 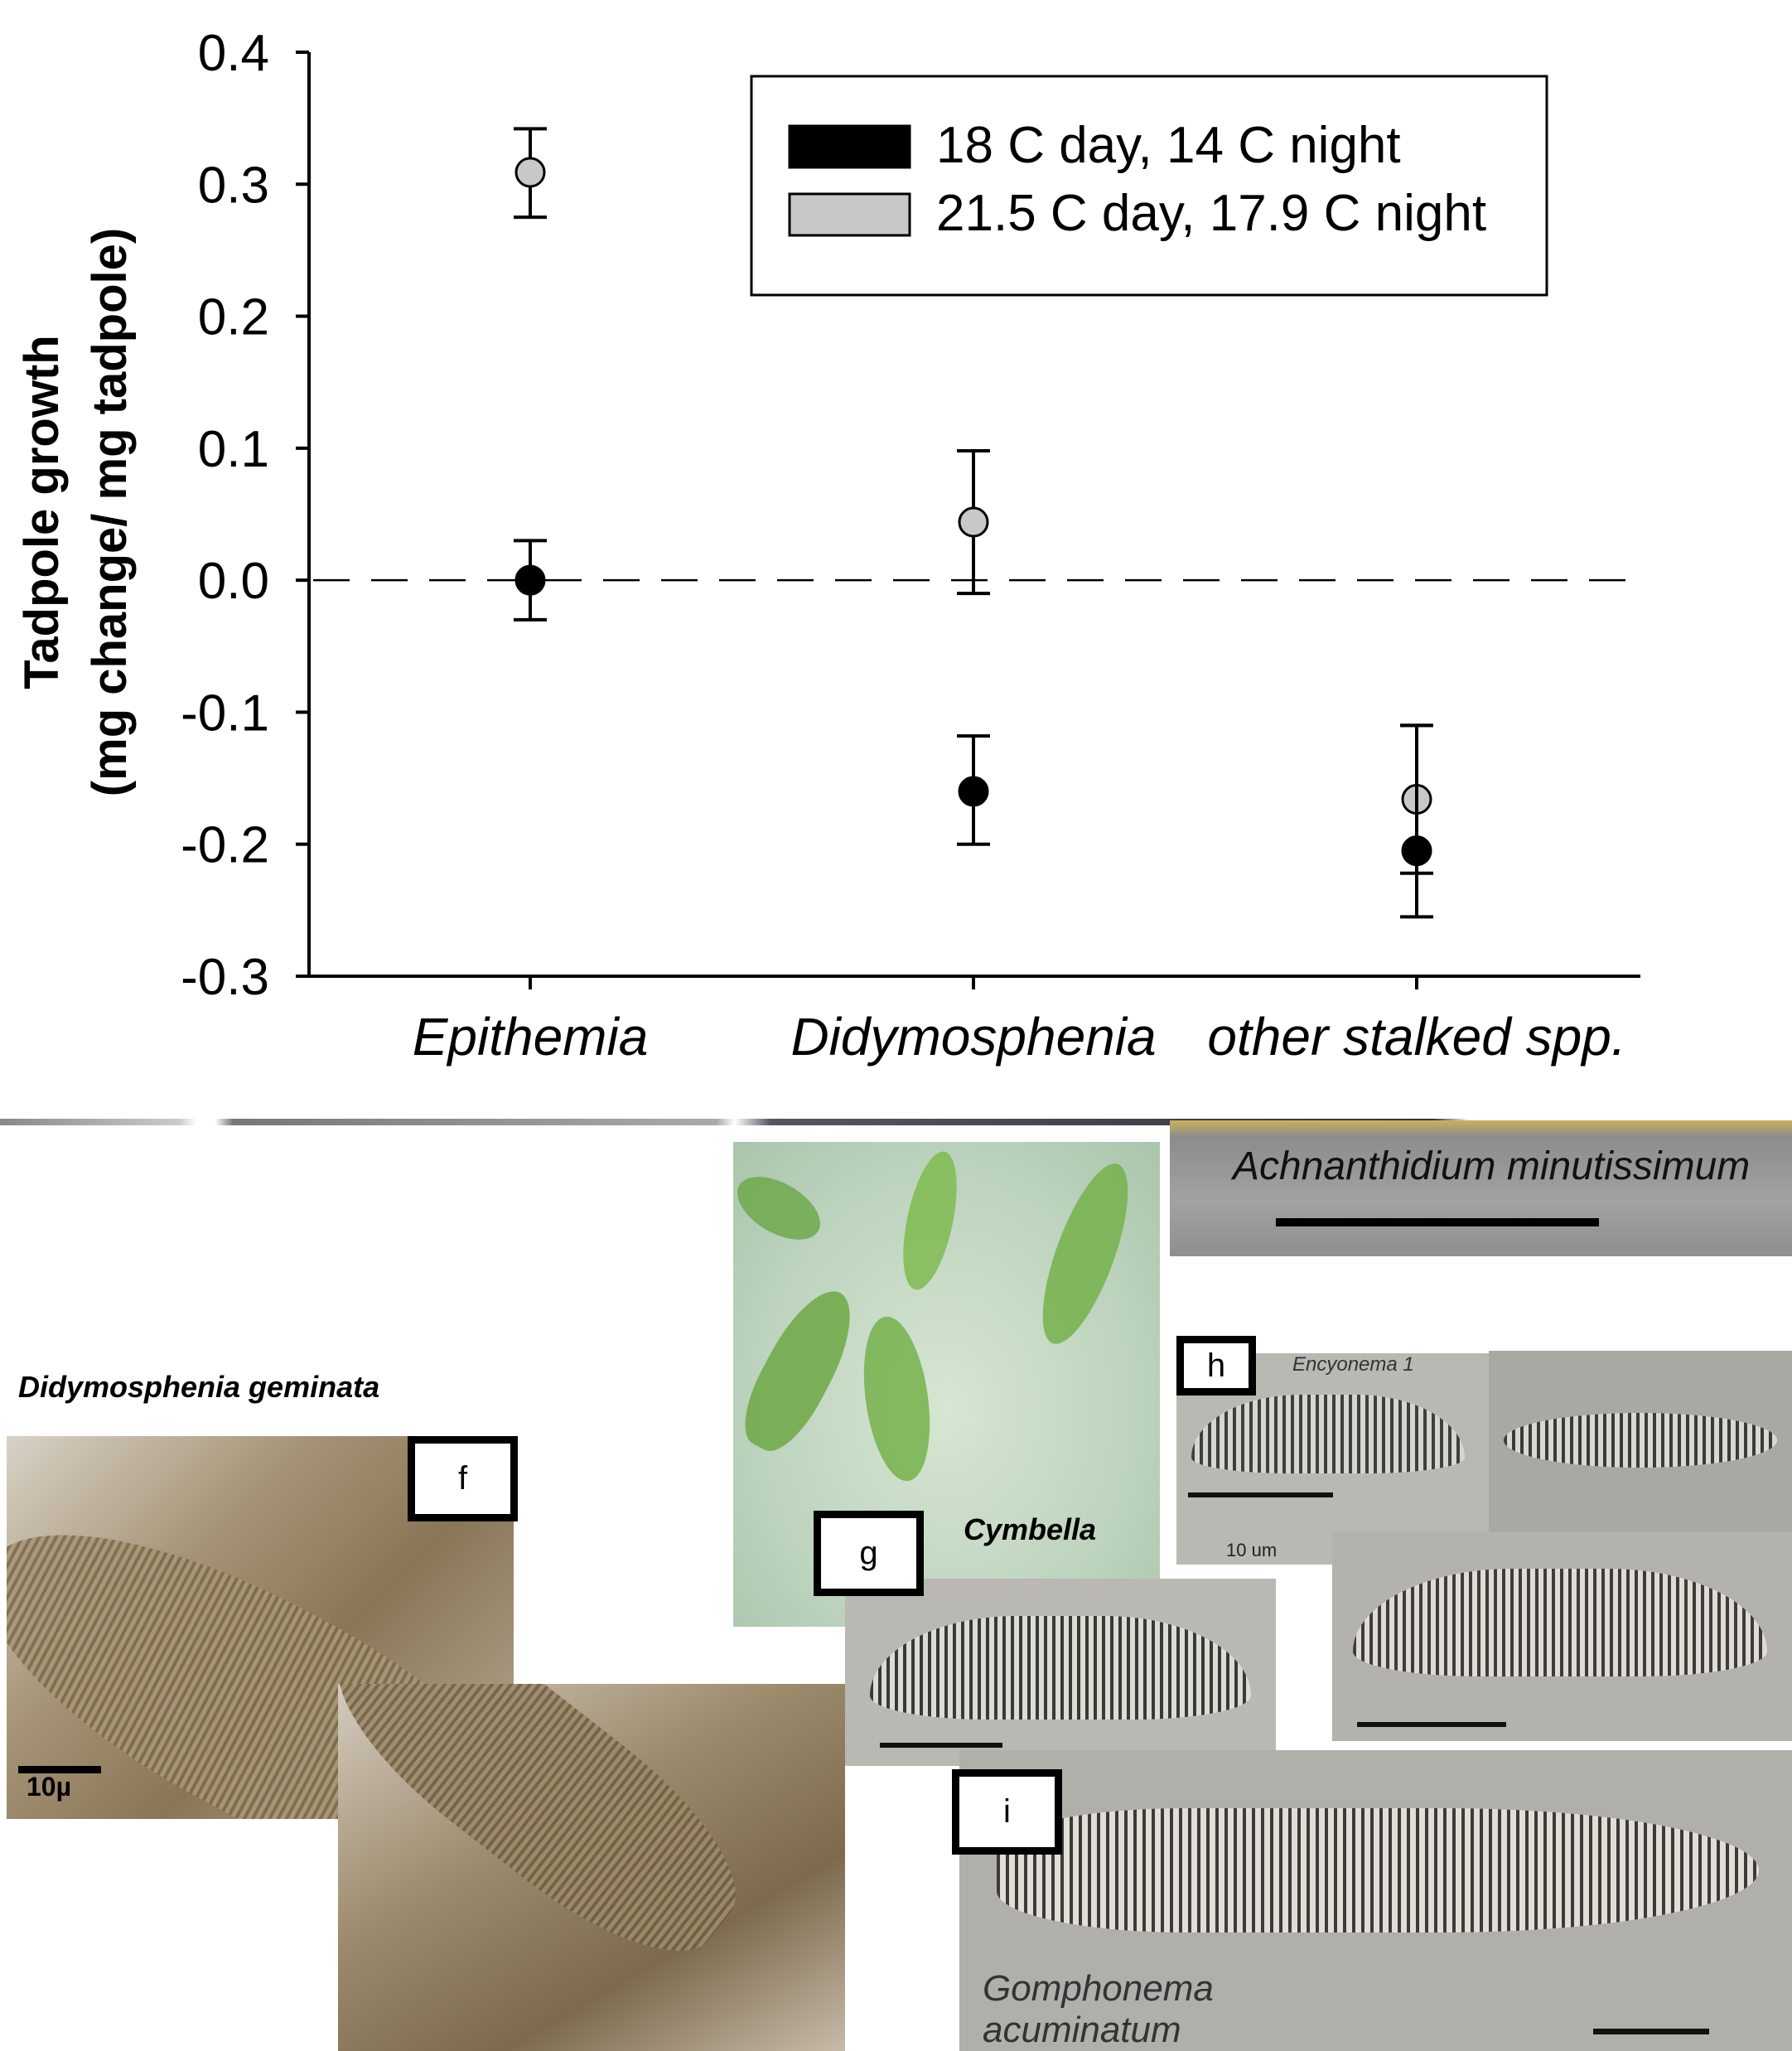 What do you see at coordinates (1252, 1550) in the screenshot?
I see `encyonema-scale-label: 10 um` at bounding box center [1252, 1550].